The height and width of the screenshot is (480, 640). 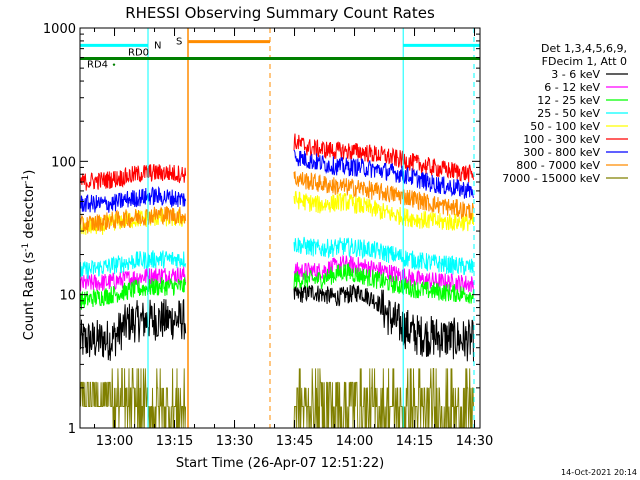 What do you see at coordinates (59, 29) in the screenshot?
I see `y-tick-label: 1000` at bounding box center [59, 29].